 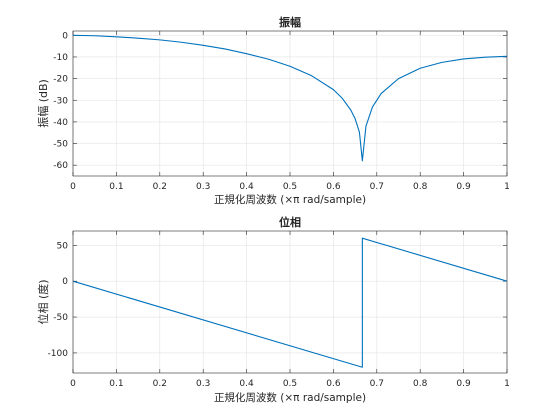 What do you see at coordinates (60, 58) in the screenshot?
I see `y-tick-label: -10` at bounding box center [60, 58].